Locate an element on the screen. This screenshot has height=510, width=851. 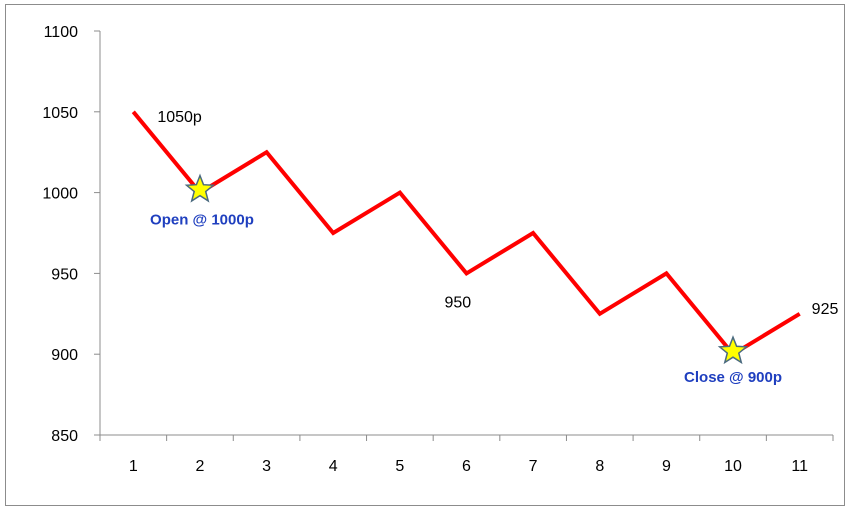
y-tick-label: 900 is located at coordinates (64, 355).